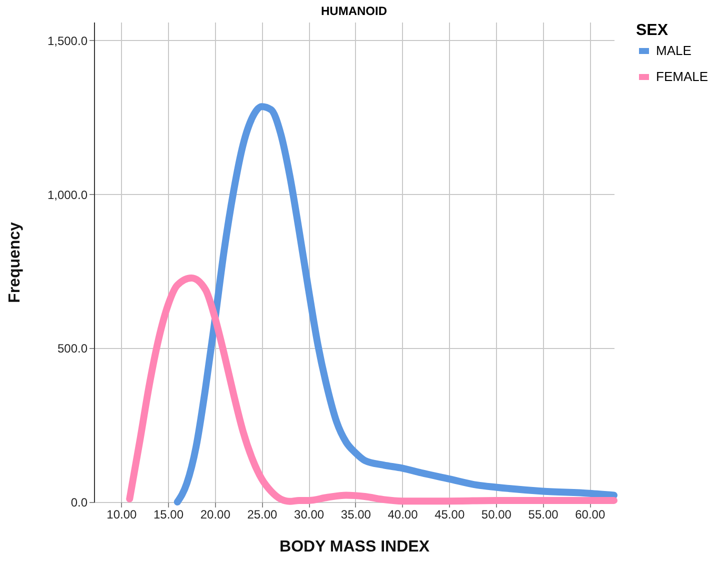 This screenshot has height=575, width=717. What do you see at coordinates (590, 515) in the screenshot?
I see `x-tick-label: 60.00` at bounding box center [590, 515].